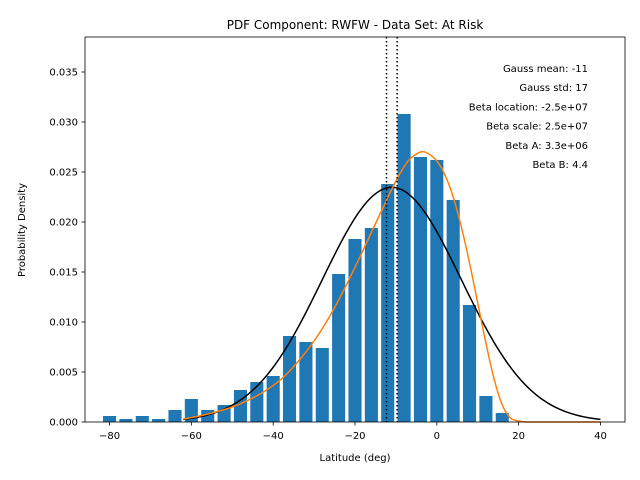 The width and height of the screenshot is (640, 480). I want to click on y-axis-label: Probability Density, so click(22, 230).